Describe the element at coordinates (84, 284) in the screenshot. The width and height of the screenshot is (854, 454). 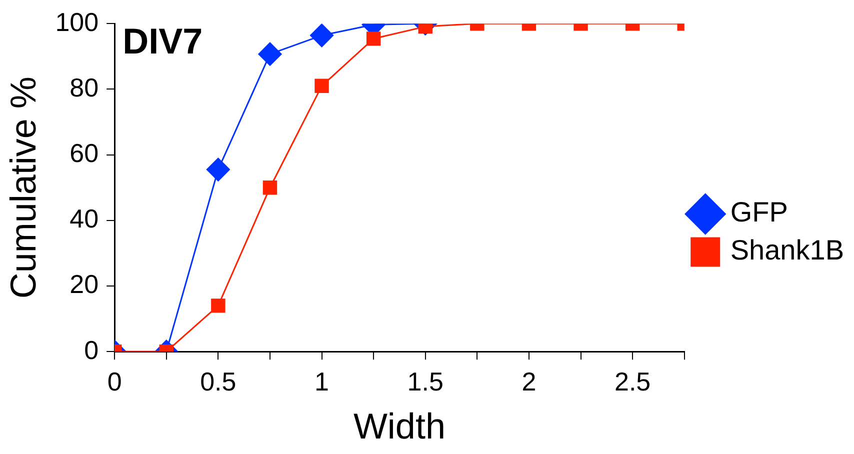
I see `y-tick-label: 20` at that location.